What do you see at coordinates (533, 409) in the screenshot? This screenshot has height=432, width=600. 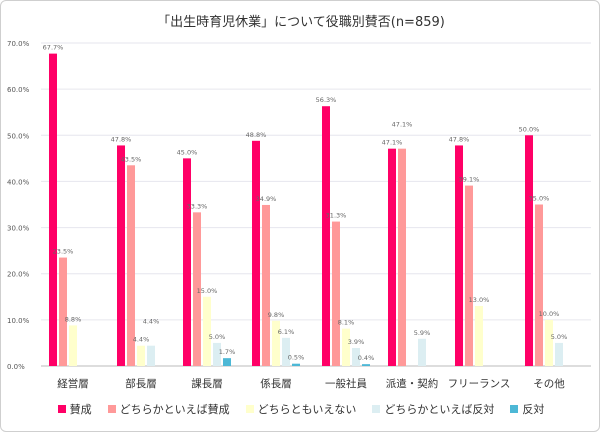 I see `legend-label: 反対` at bounding box center [533, 409].